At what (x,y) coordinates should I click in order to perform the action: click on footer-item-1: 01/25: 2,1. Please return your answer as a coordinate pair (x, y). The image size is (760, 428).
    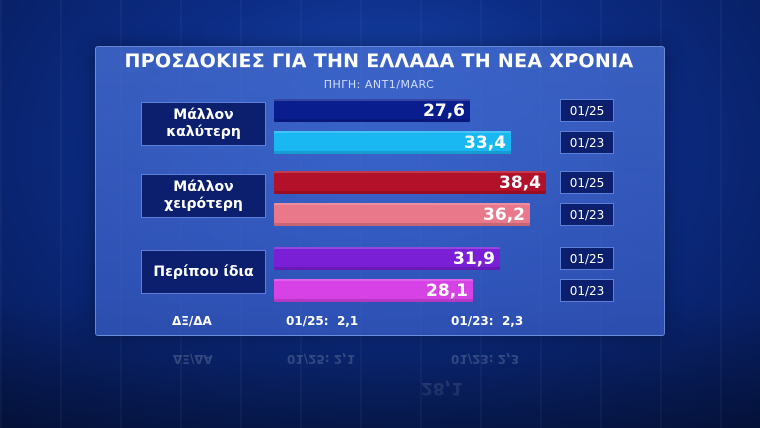
    Looking at the image, I should click on (322, 321).